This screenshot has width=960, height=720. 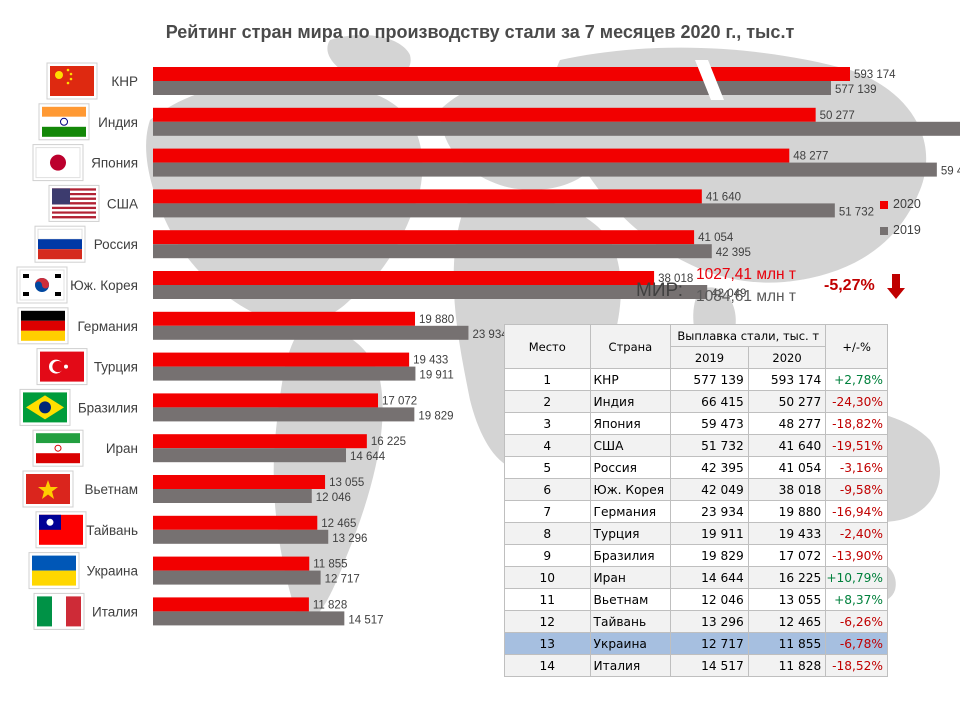 What do you see at coordinates (42, 285) in the screenshot?
I see `flag-south-korea-icon` at bounding box center [42, 285].